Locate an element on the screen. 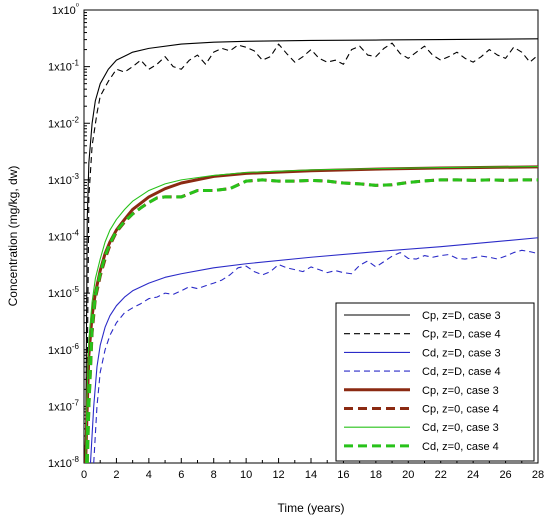 This screenshot has width=550, height=524. x-tick-label: 6 is located at coordinates (181, 475).